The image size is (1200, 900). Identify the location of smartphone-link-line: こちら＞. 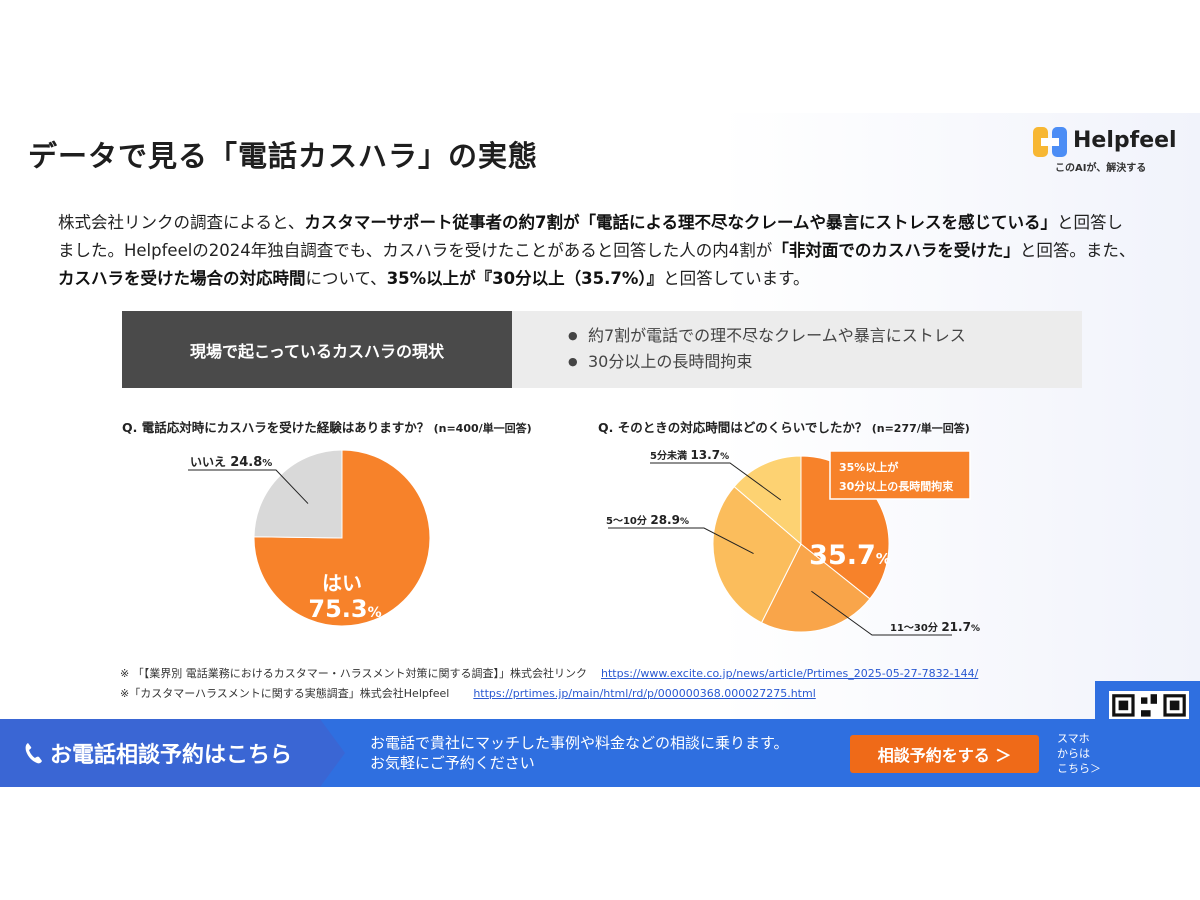
(1079, 768).